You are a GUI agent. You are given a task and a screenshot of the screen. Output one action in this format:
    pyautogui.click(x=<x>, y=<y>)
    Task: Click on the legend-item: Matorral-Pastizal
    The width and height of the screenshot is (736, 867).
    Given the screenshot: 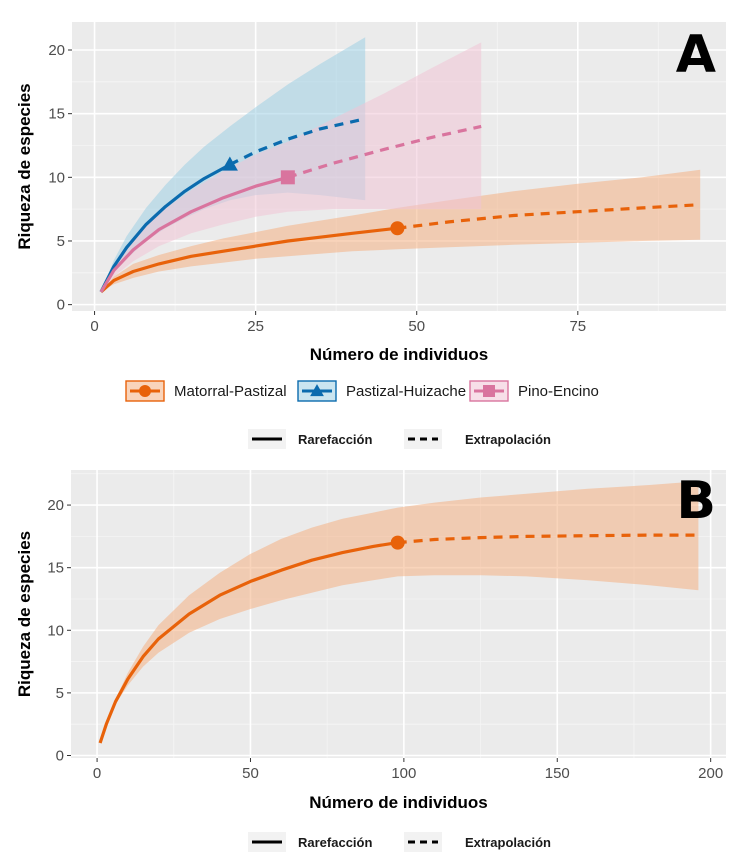 What is the action you would take?
    pyautogui.click(x=206, y=391)
    